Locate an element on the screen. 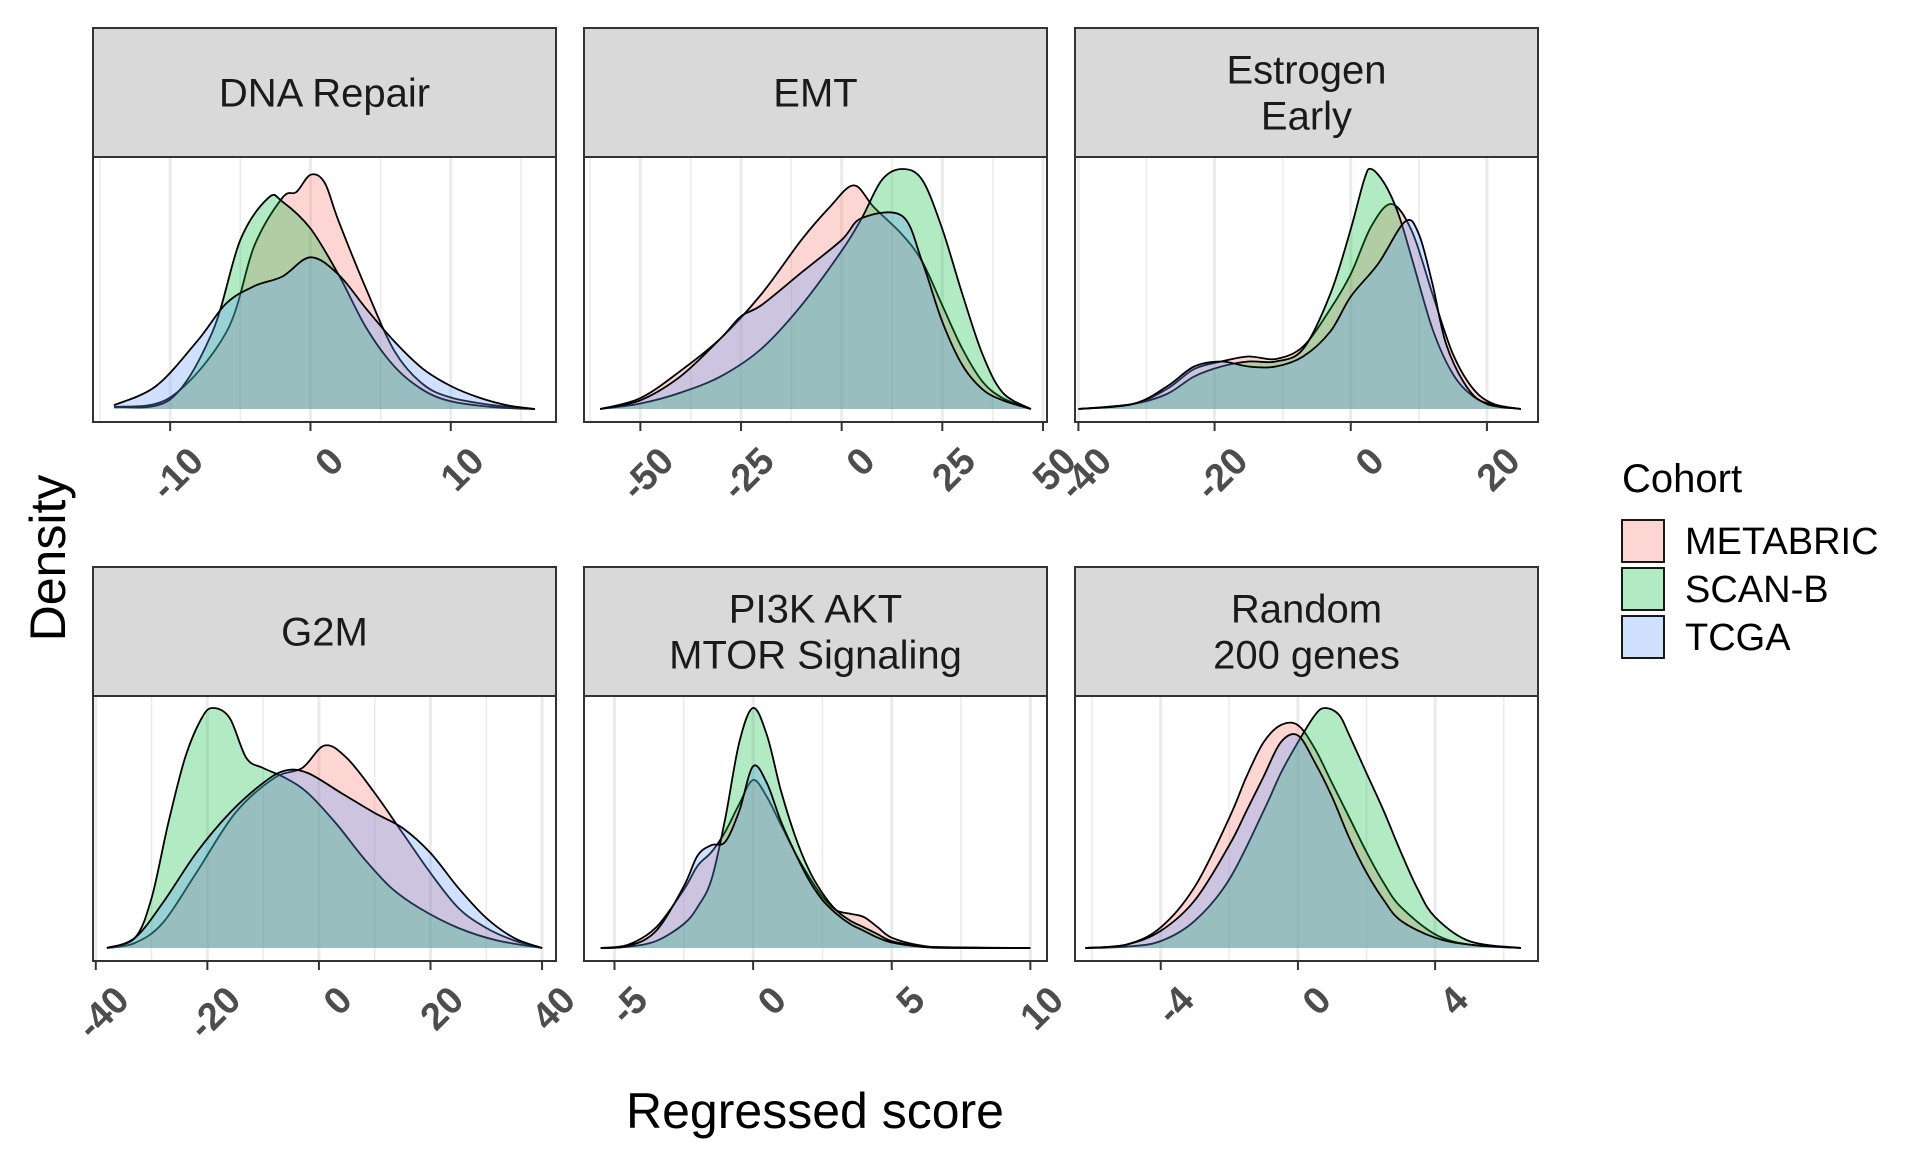  facet-panel: DNA Repair-10 0 10 is located at coordinates (324, 268).